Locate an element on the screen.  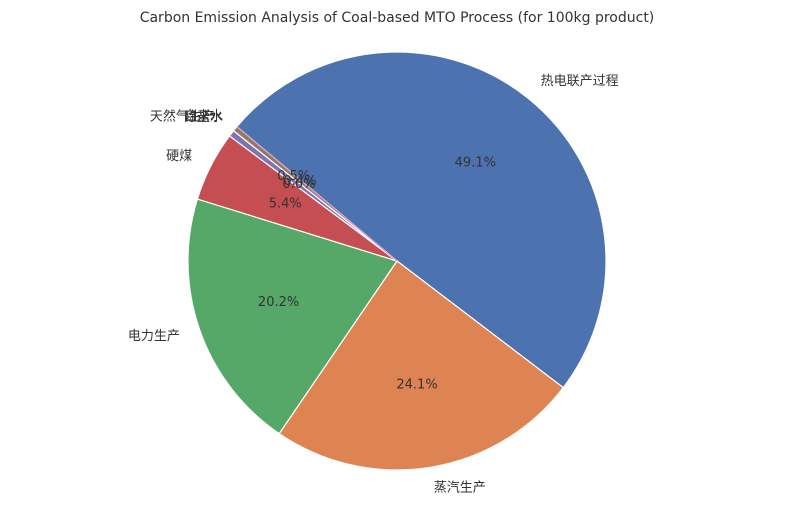
slice-6-label: 除盐水 is located at coordinates (203, 117).